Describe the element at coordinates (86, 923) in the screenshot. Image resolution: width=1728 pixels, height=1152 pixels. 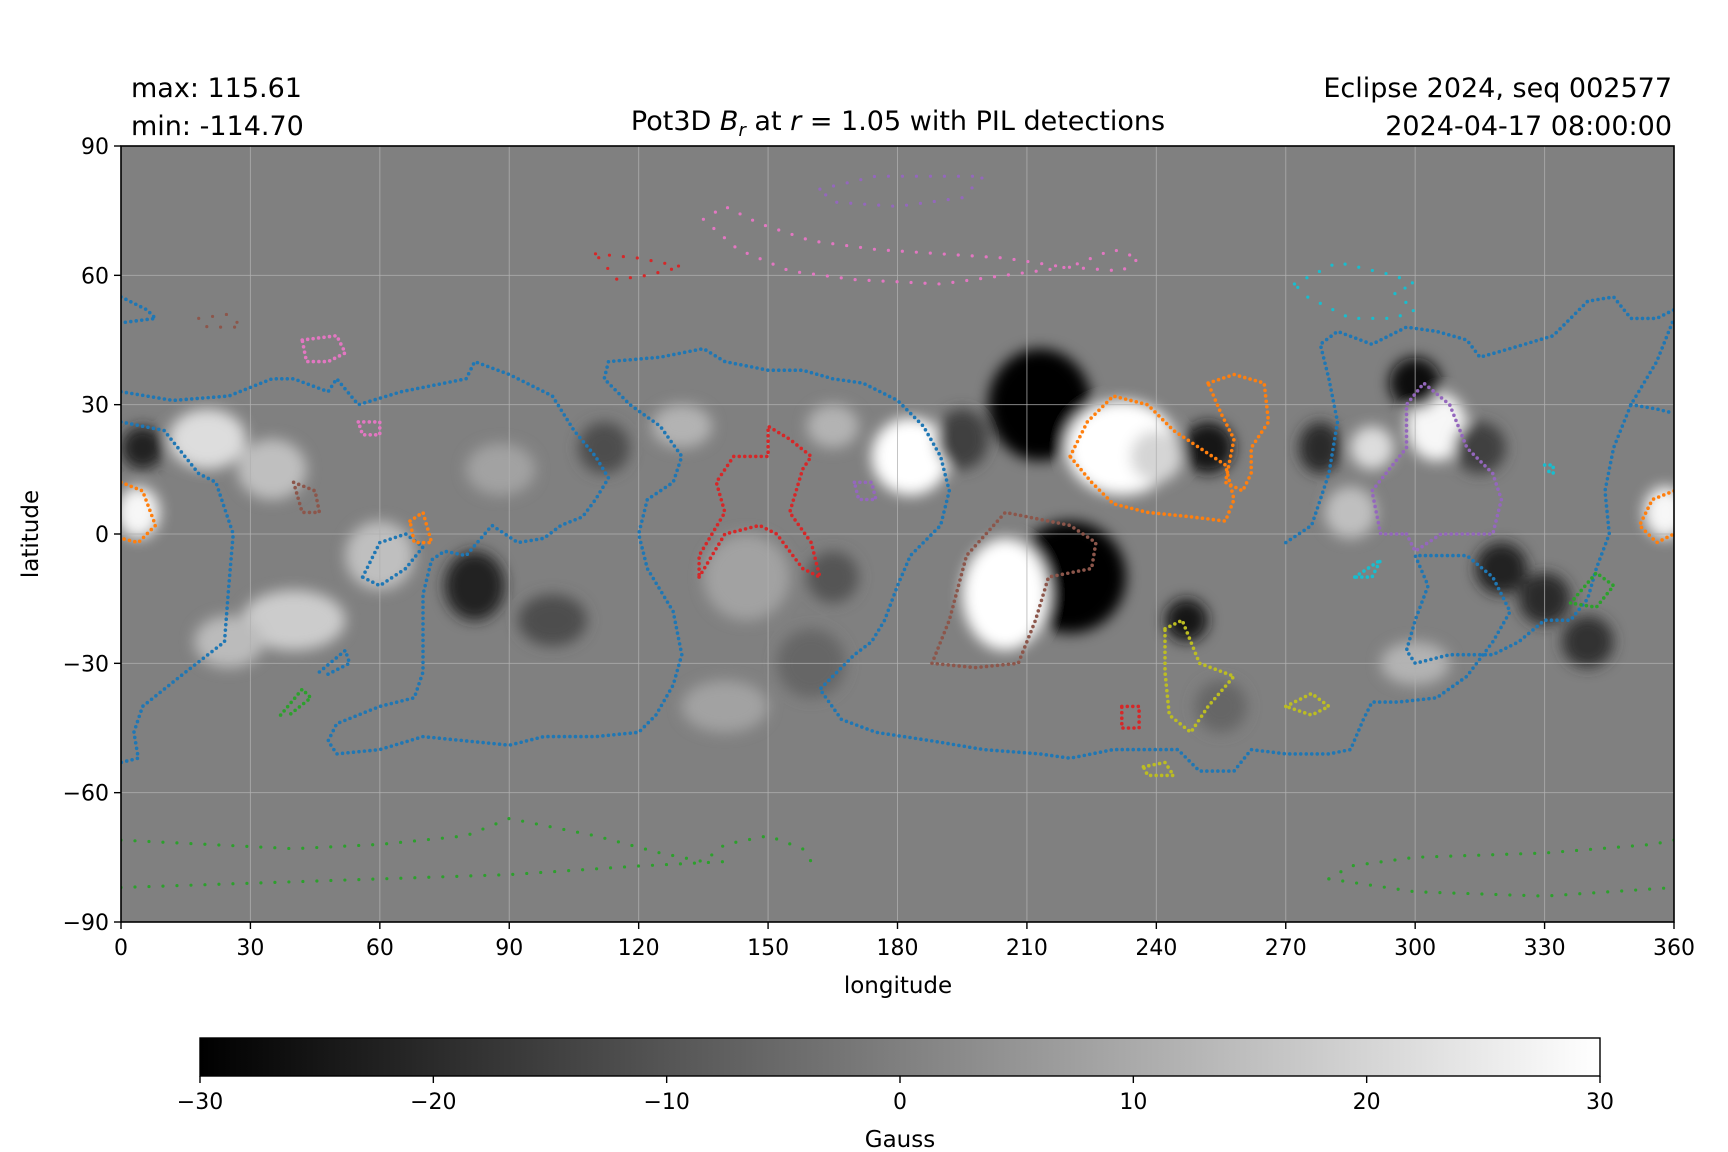
I see `y-tick-label: −90` at that location.